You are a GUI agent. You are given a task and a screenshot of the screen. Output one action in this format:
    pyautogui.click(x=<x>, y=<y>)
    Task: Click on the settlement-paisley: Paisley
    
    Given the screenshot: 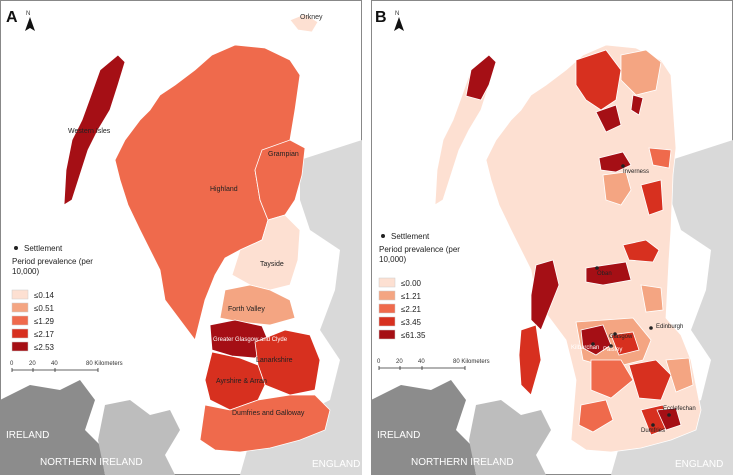 What is the action you would take?
    pyautogui.click(x=612, y=348)
    